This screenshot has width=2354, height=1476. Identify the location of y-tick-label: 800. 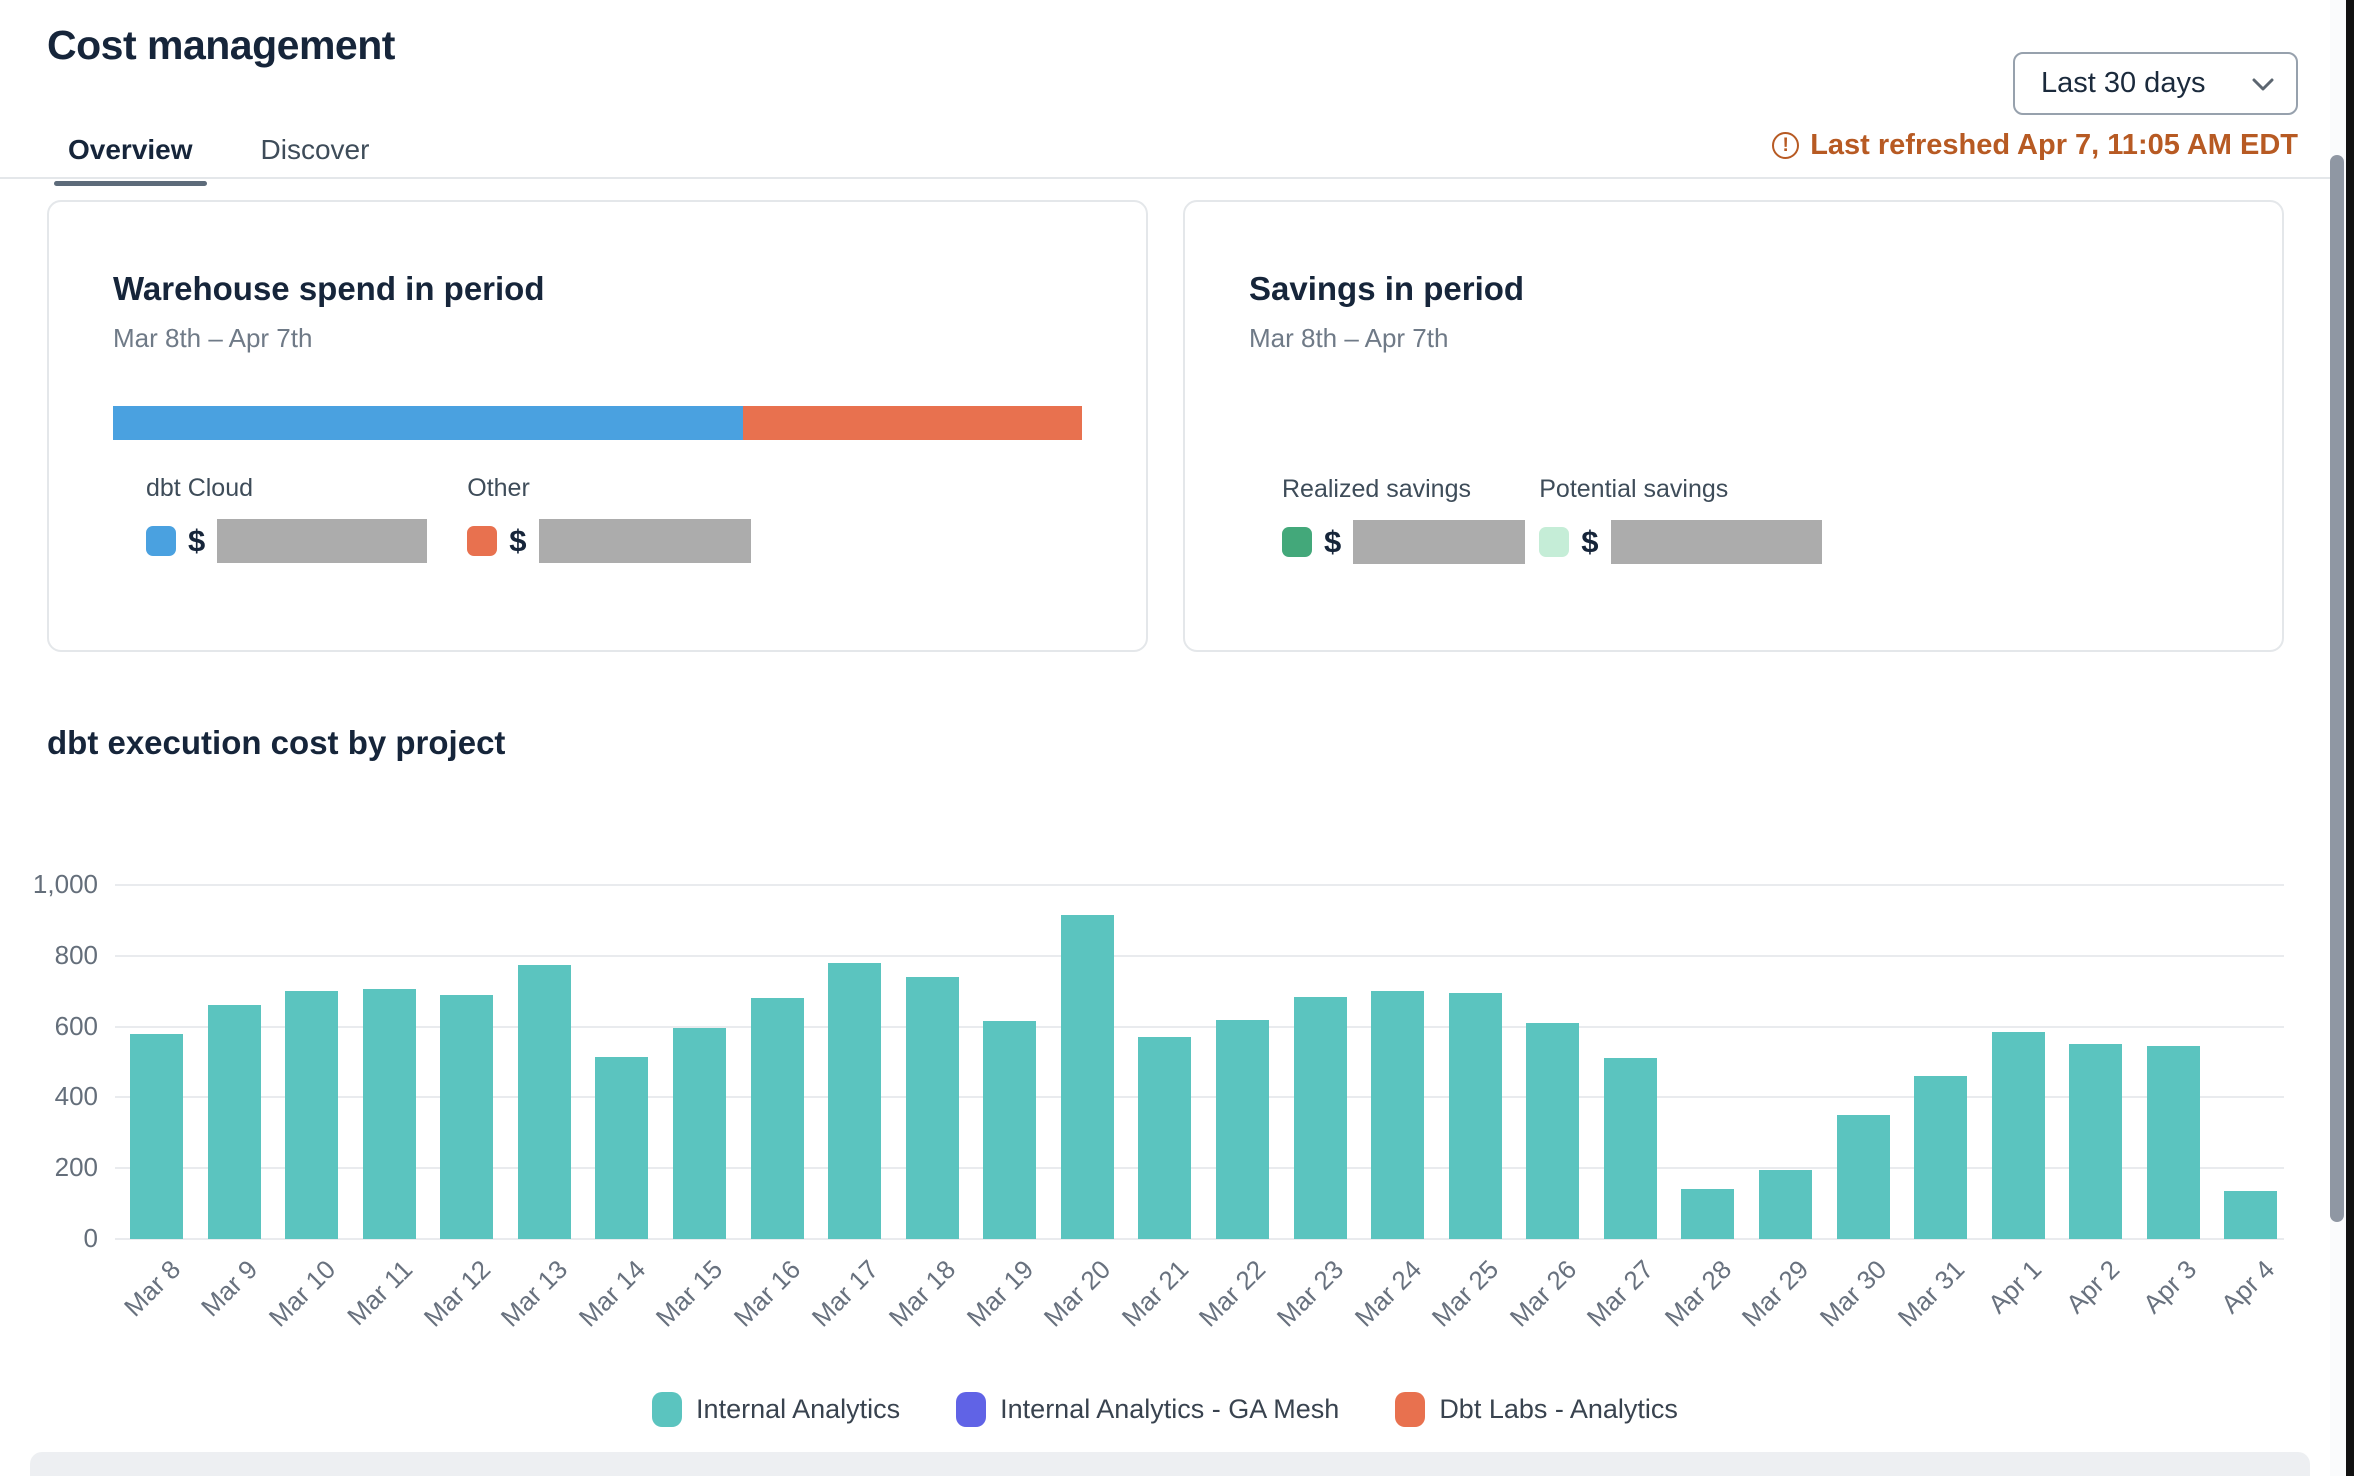
(76, 954).